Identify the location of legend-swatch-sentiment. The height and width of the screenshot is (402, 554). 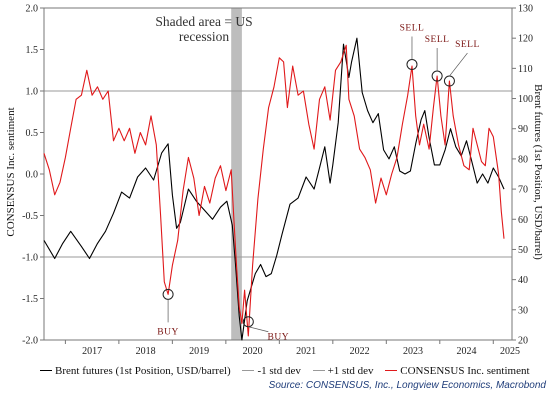
(391, 370).